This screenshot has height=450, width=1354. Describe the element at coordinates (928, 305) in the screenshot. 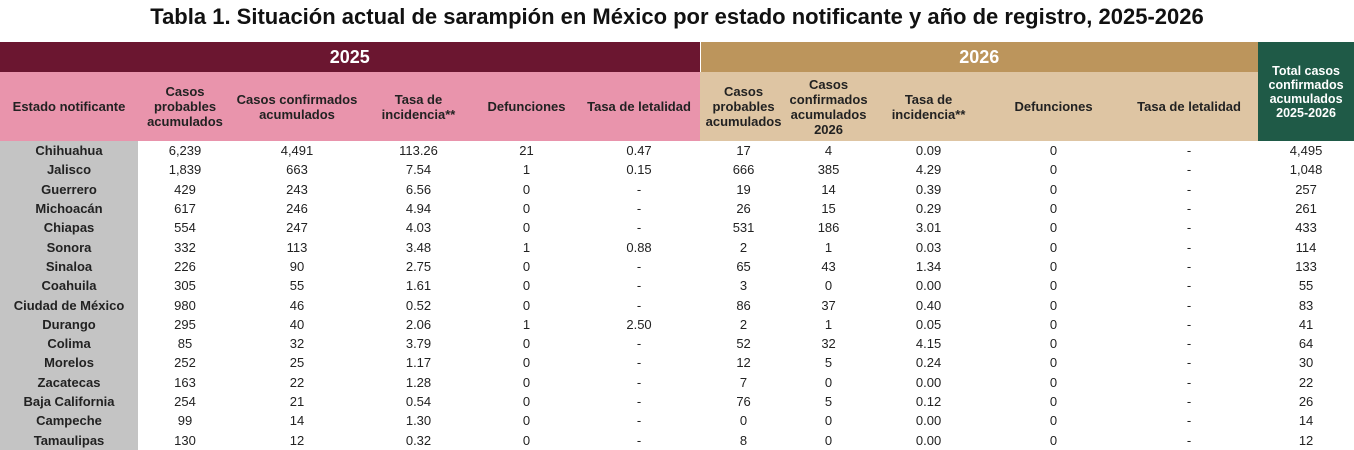

I see `table-cell: 0.40` at that location.